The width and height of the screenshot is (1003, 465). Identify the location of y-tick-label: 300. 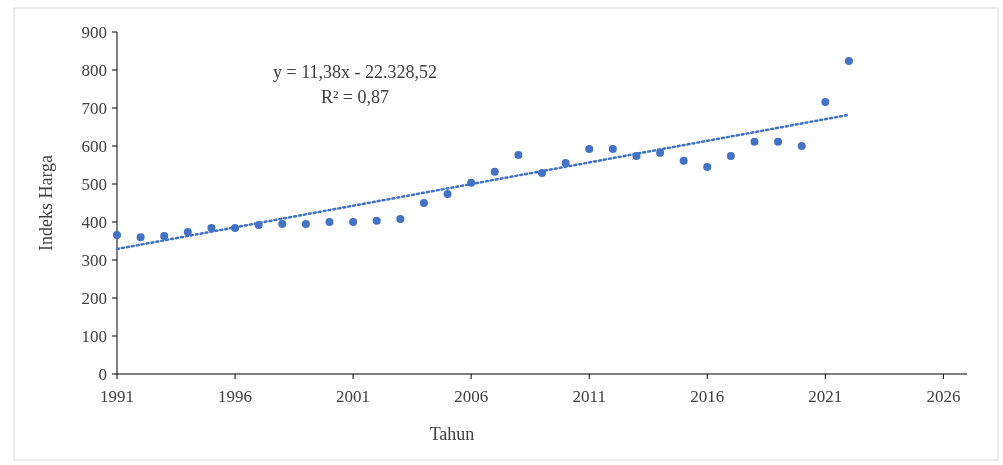
(94, 260).